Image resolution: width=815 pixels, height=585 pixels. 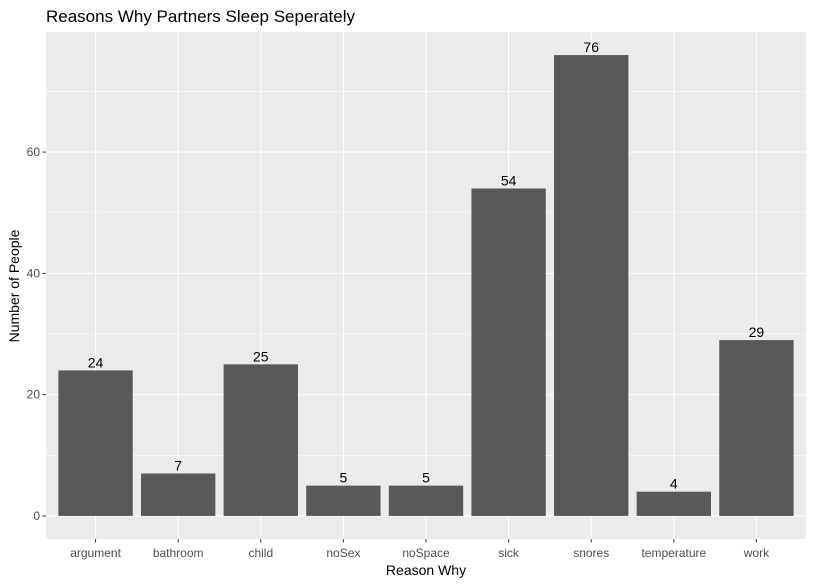 What do you see at coordinates (260, 553) in the screenshot?
I see `x-tick-label-child: child` at bounding box center [260, 553].